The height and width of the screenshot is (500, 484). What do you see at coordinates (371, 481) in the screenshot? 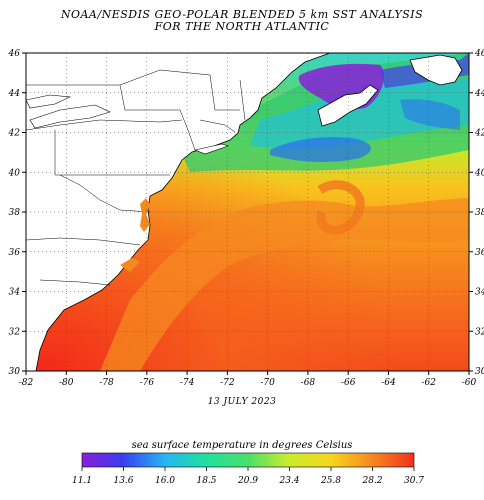
I see `colorbar-tick-label: 28.2` at bounding box center [371, 481].